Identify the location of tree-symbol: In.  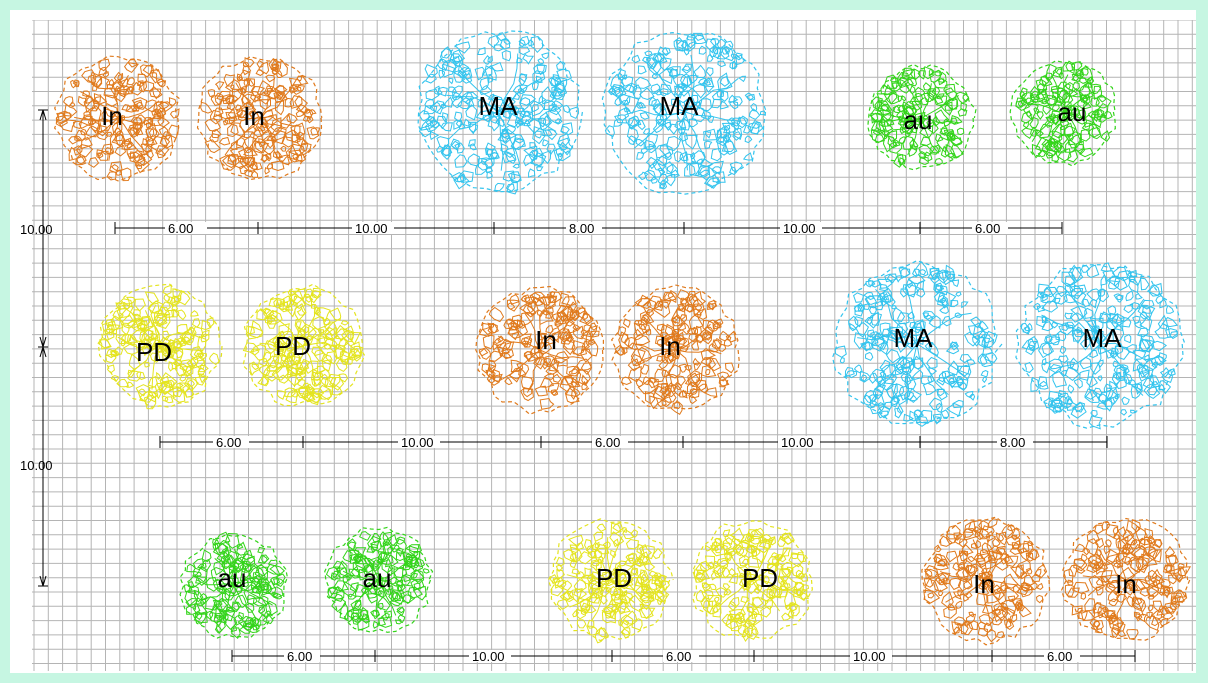
(259, 118).